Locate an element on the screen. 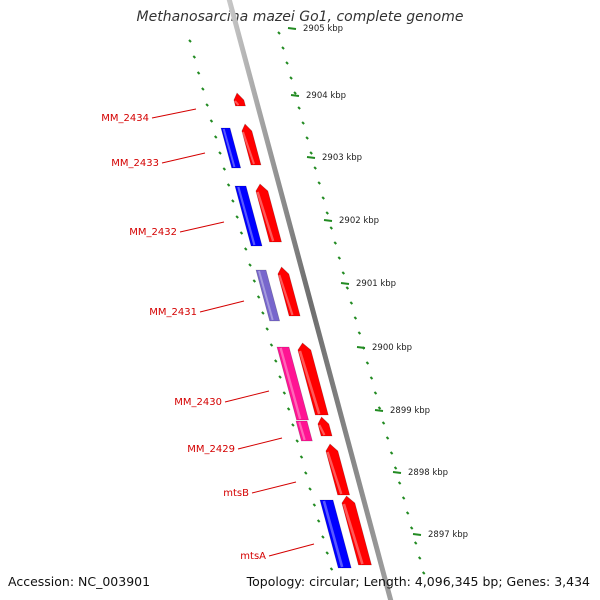 This screenshot has width=600, height=600. gene-label: mtsA is located at coordinates (253, 556).